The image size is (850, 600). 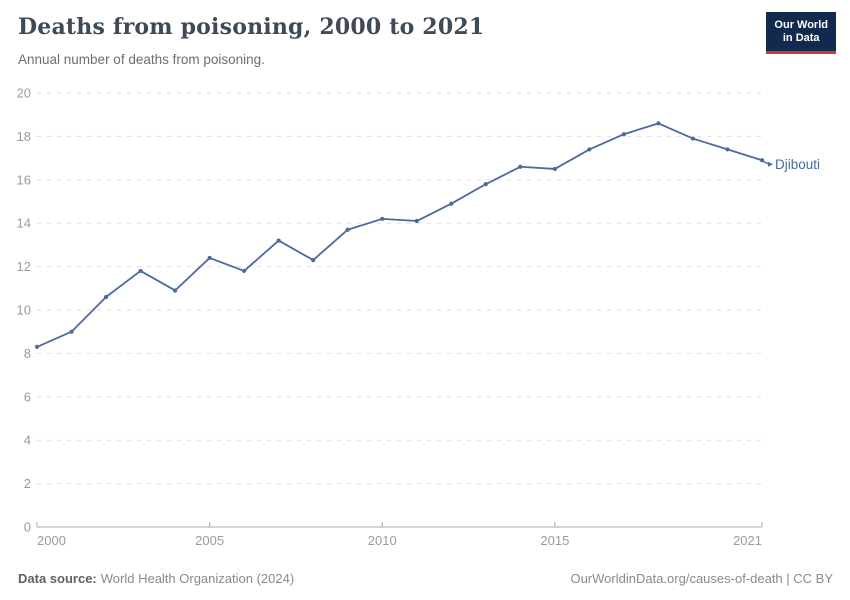 What do you see at coordinates (24, 93) in the screenshot?
I see `y-axis-label: 20` at bounding box center [24, 93].